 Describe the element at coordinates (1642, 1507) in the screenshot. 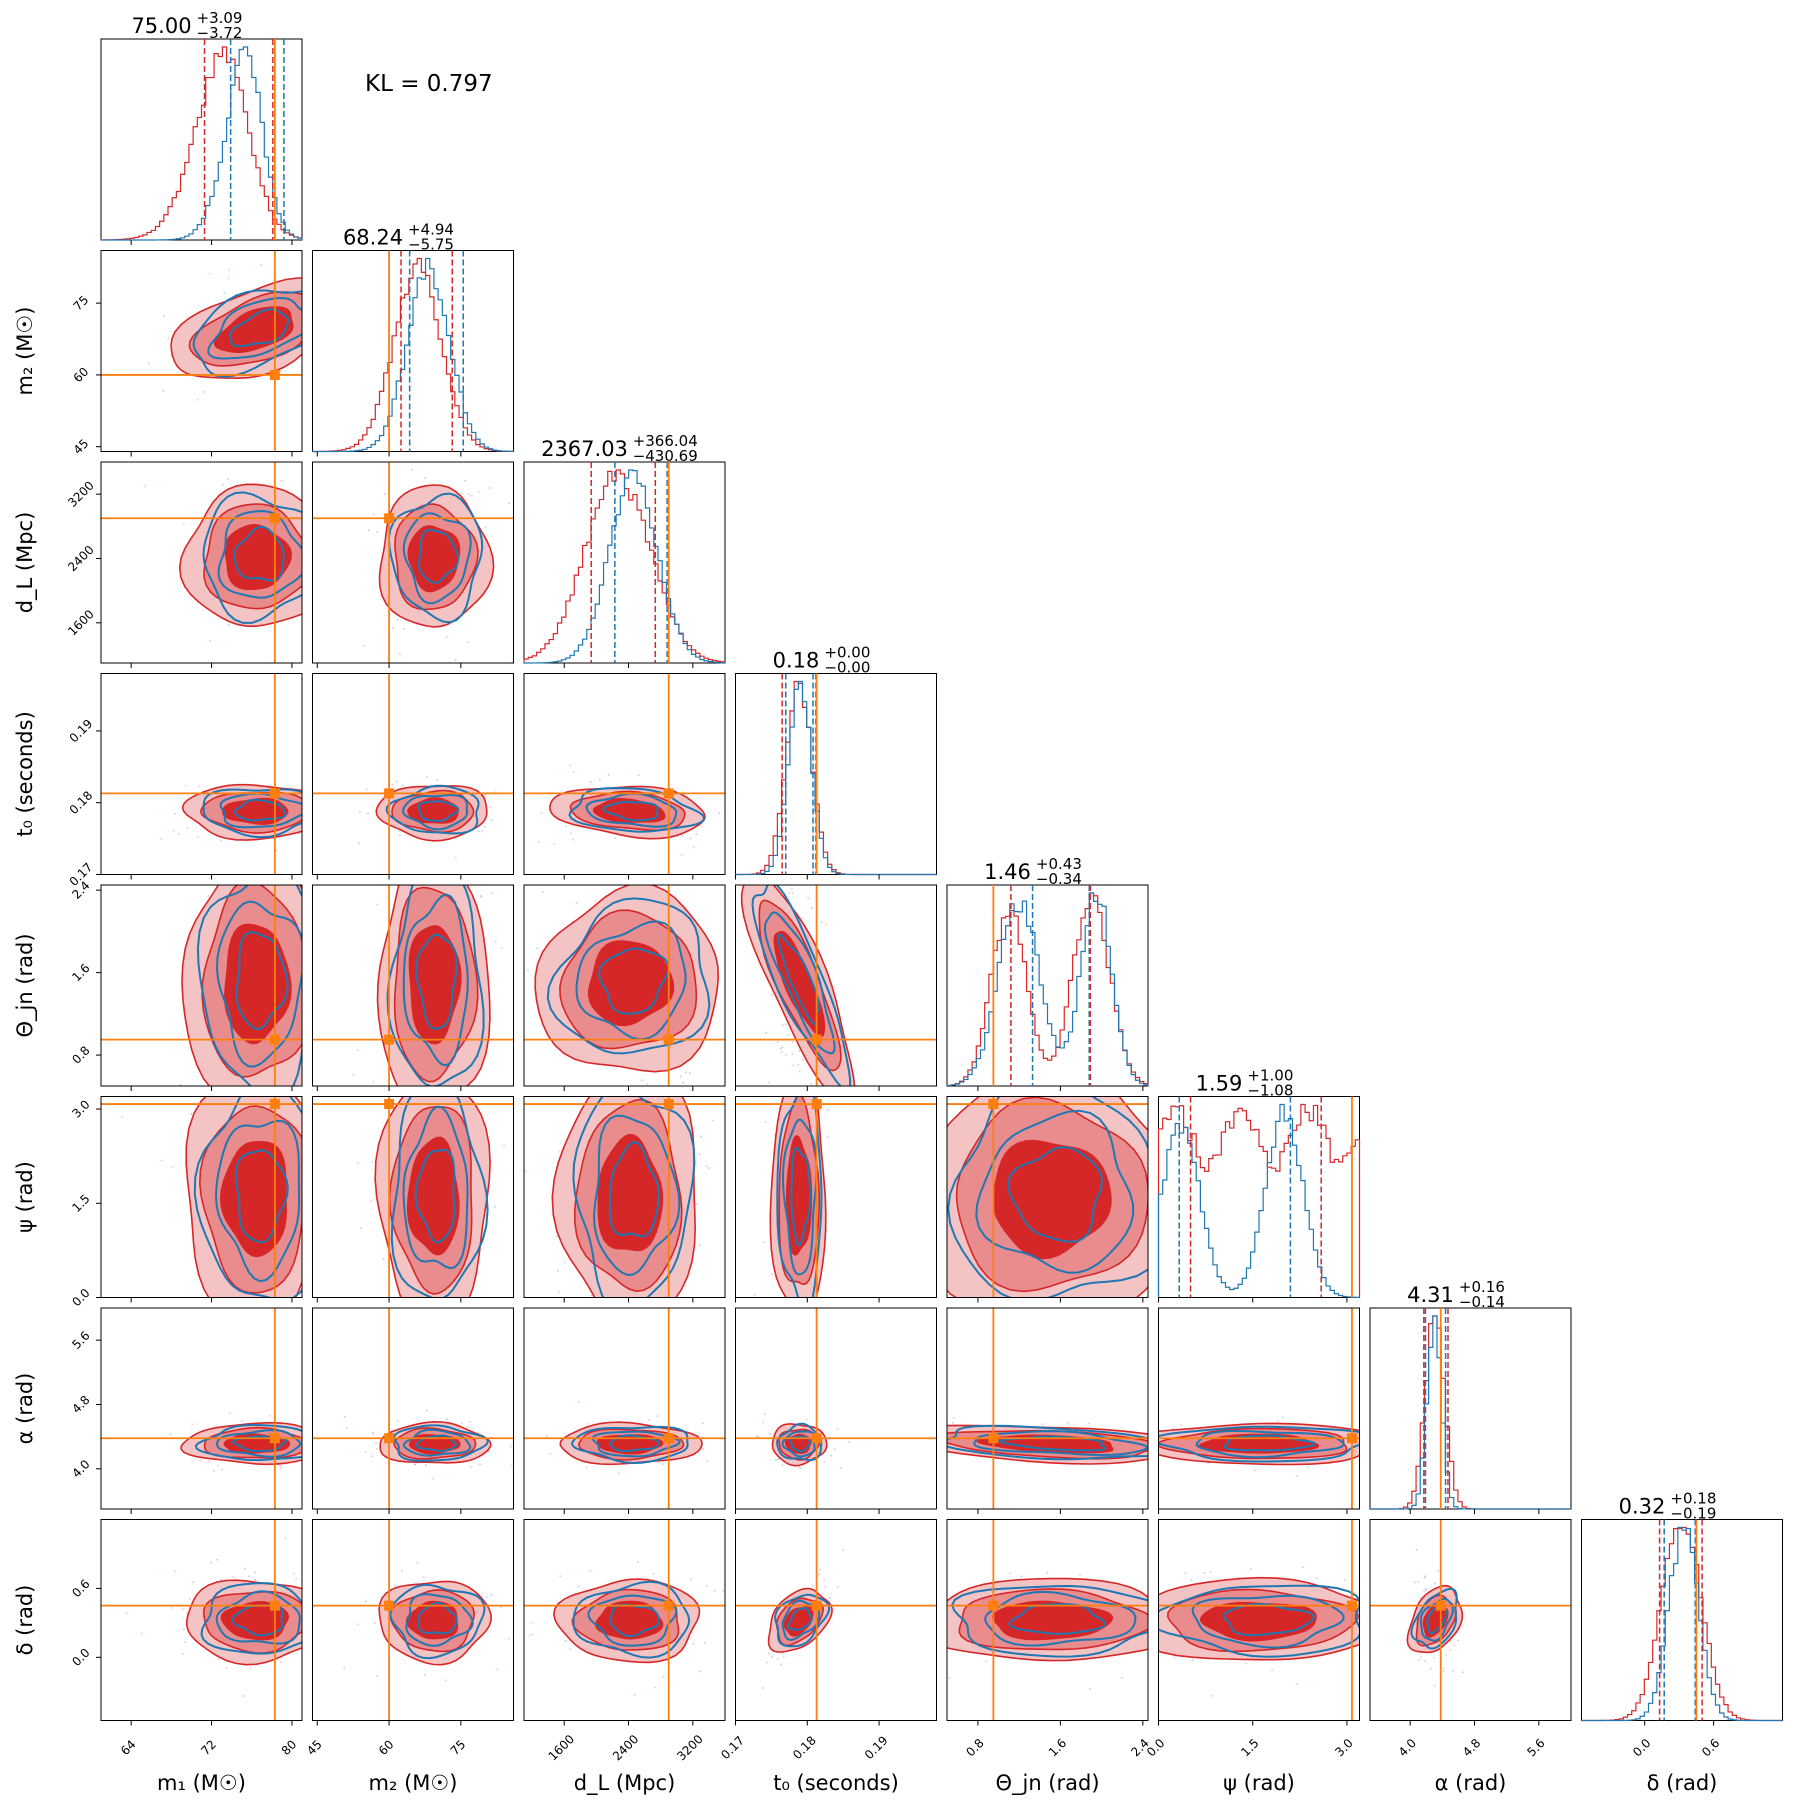

I see `panel-title-7: 0.32` at that location.